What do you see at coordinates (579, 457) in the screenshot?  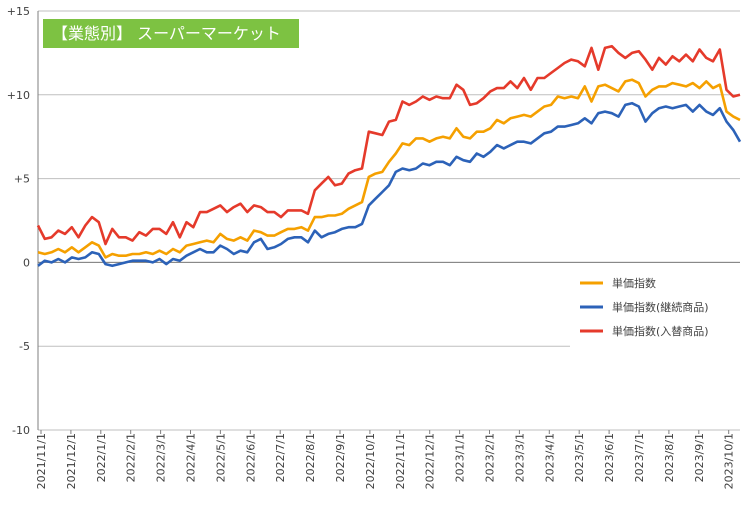 I see `x-tick-label: 2023/5/1` at bounding box center [579, 457].